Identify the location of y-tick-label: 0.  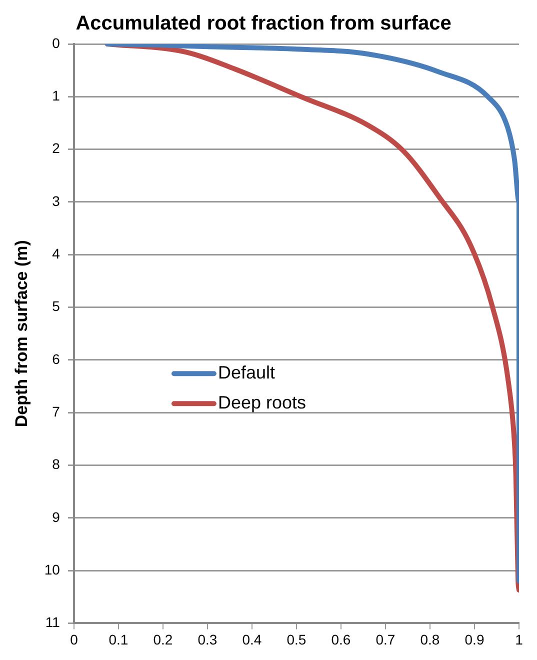
(56, 42).